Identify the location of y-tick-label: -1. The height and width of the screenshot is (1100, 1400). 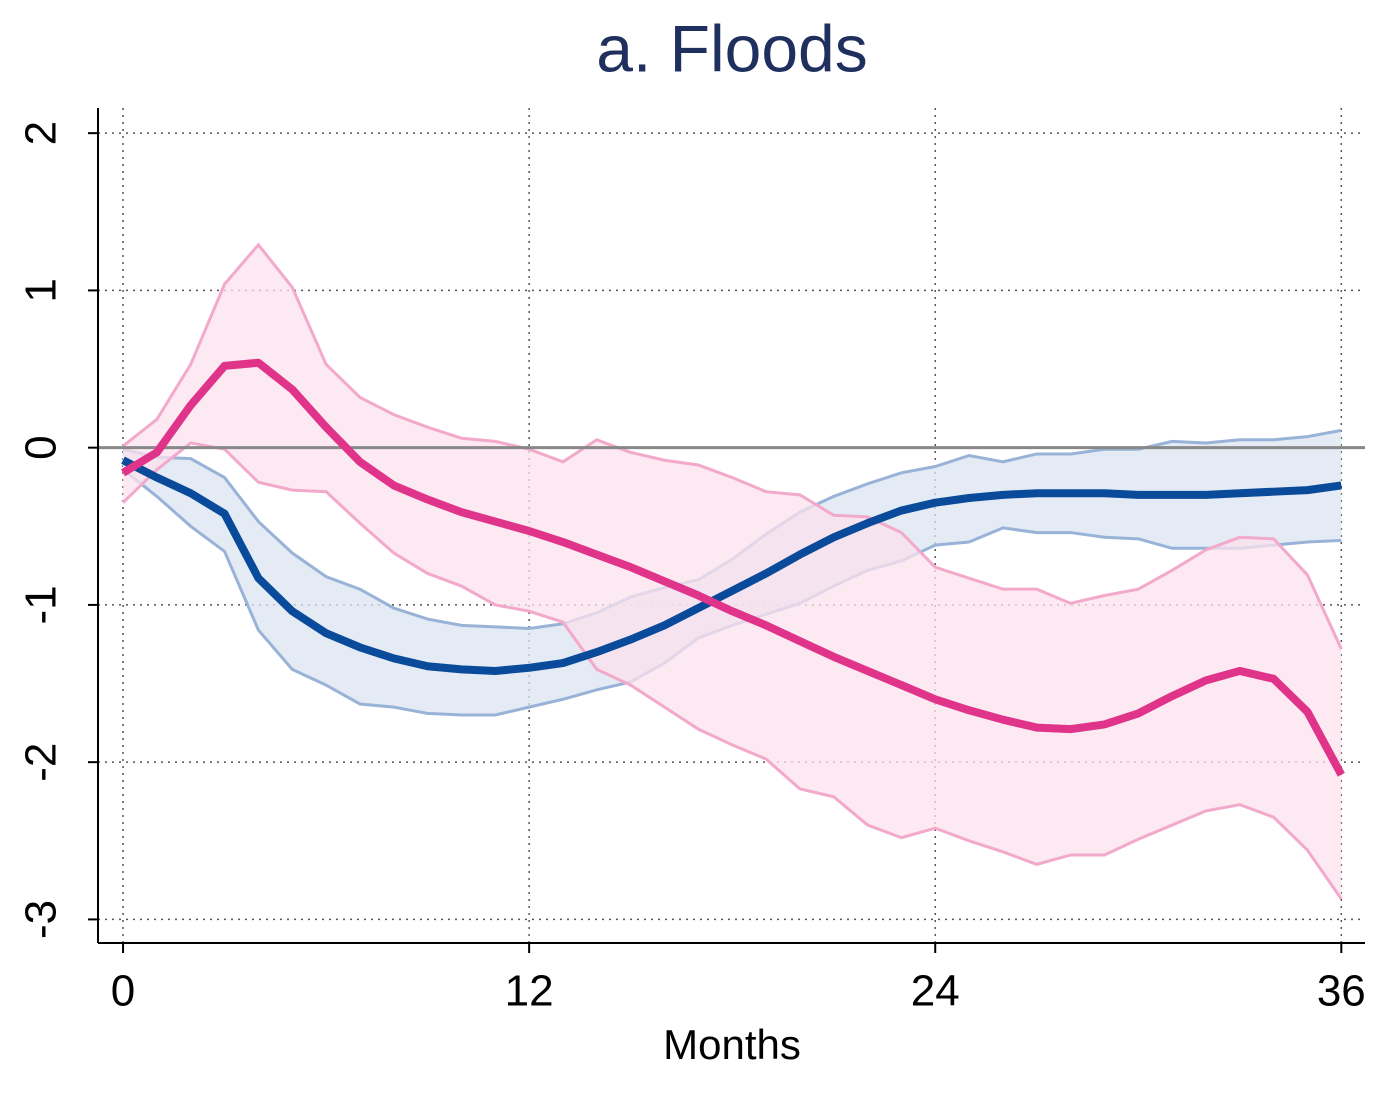
(41, 604).